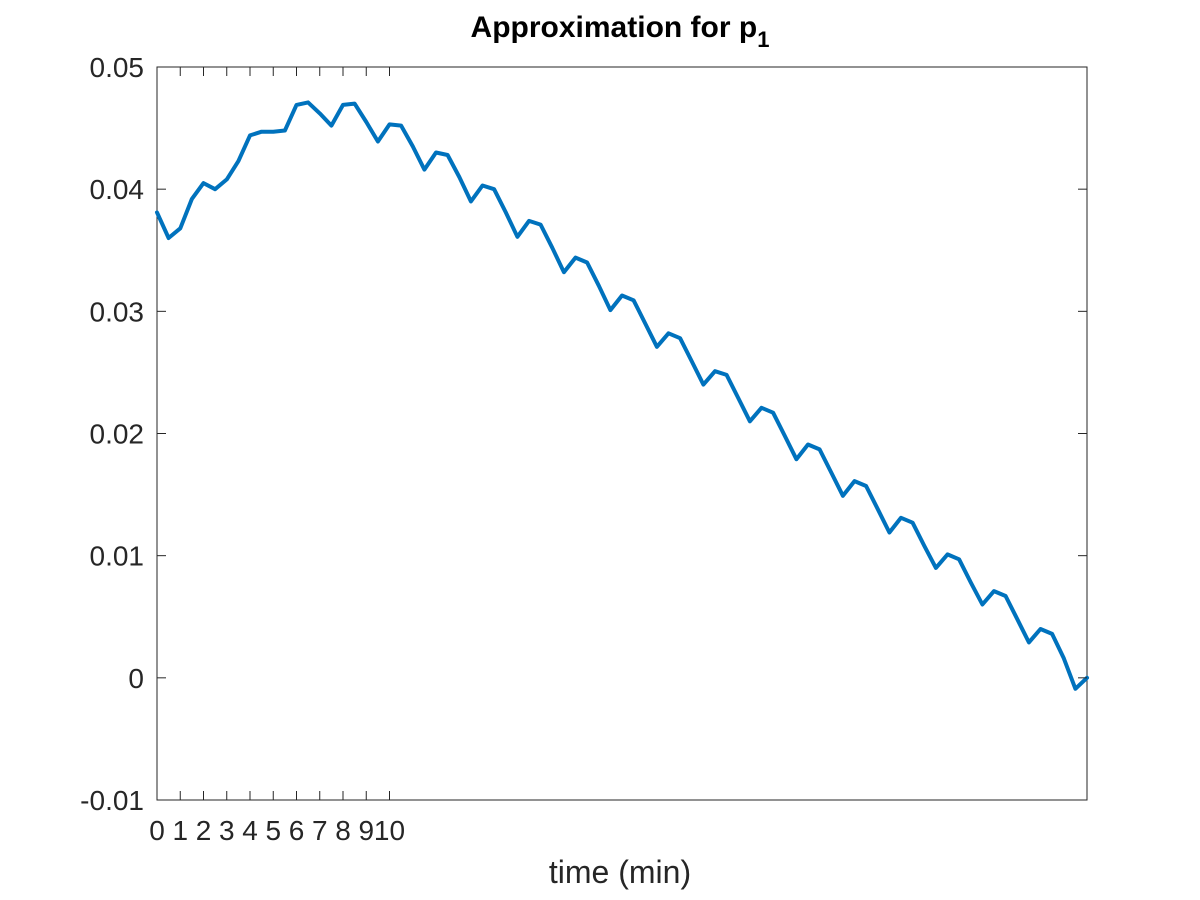  Describe the element at coordinates (320, 830) in the screenshot. I see `x-tick-label: 7` at that location.